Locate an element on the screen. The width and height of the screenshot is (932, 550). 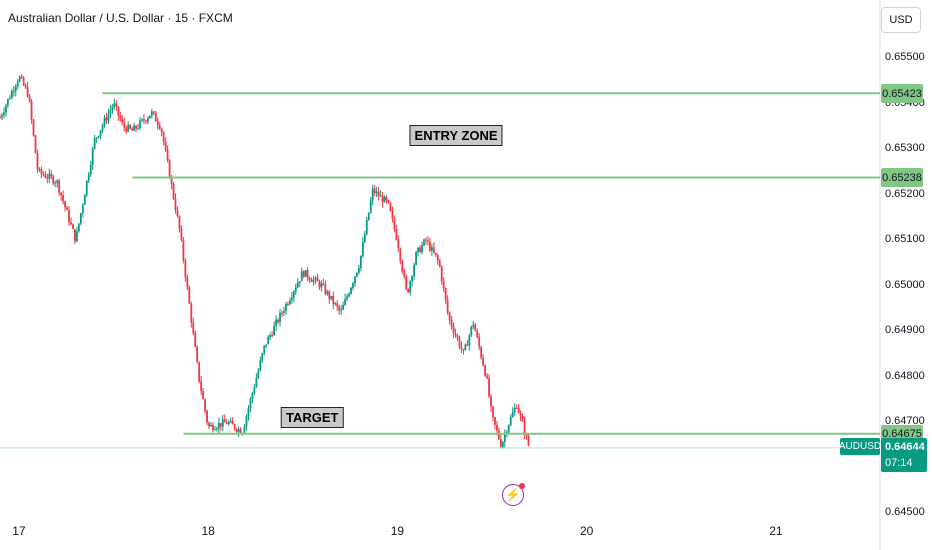
currency-button: USD is located at coordinates (901, 20).